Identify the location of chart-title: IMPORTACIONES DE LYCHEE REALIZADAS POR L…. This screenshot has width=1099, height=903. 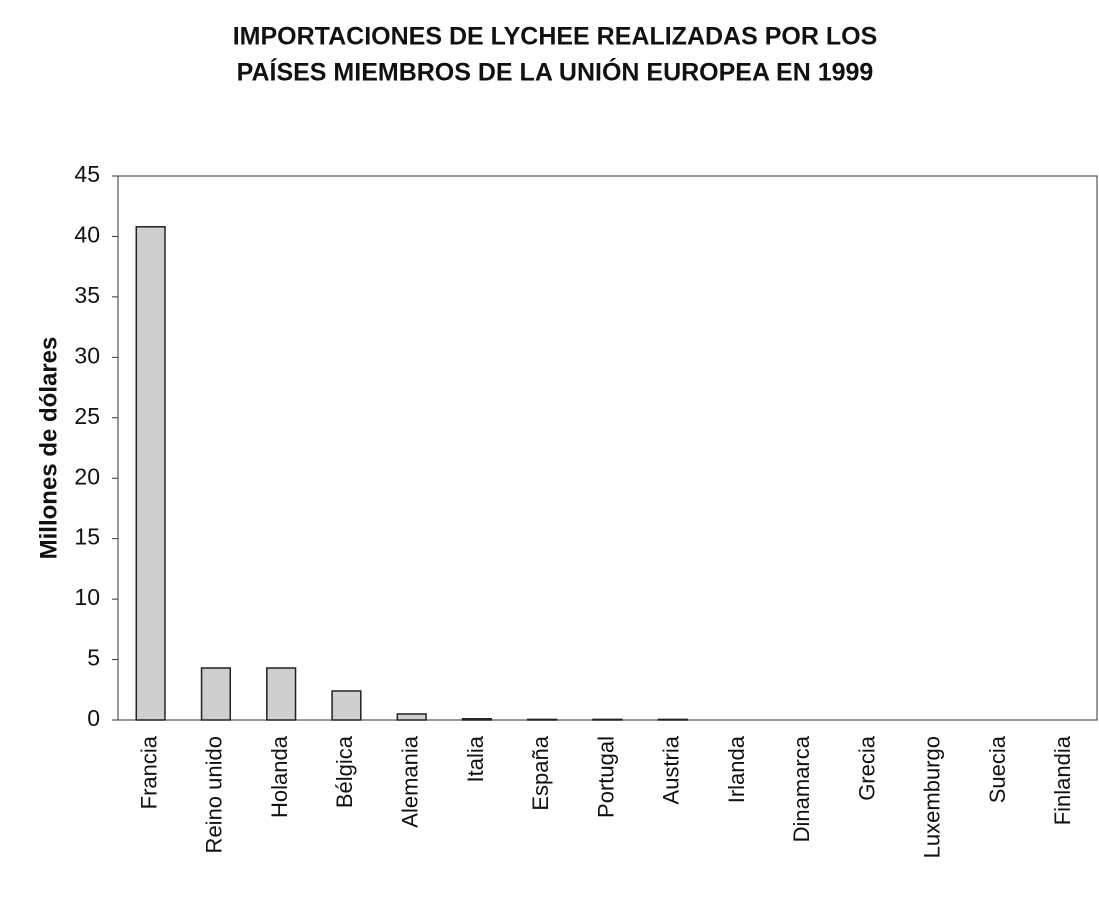
(555, 37).